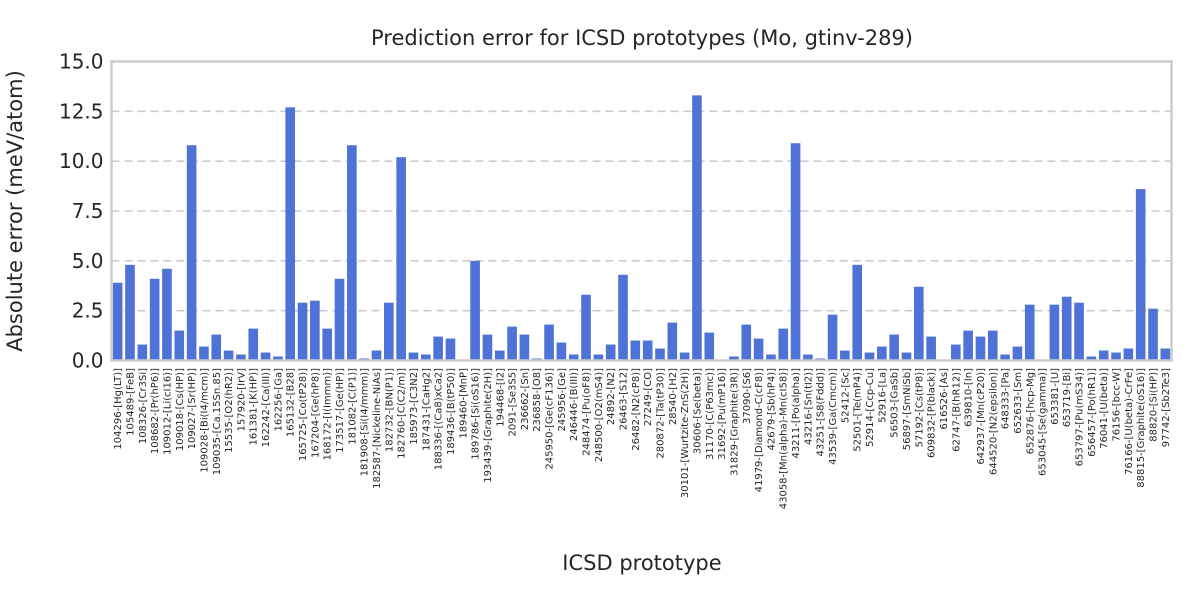 The image size is (1200, 600). What do you see at coordinates (833, 416) in the screenshot?
I see `x-tick-label: 43539-[Ga(Cmcm)]` at bounding box center [833, 416].